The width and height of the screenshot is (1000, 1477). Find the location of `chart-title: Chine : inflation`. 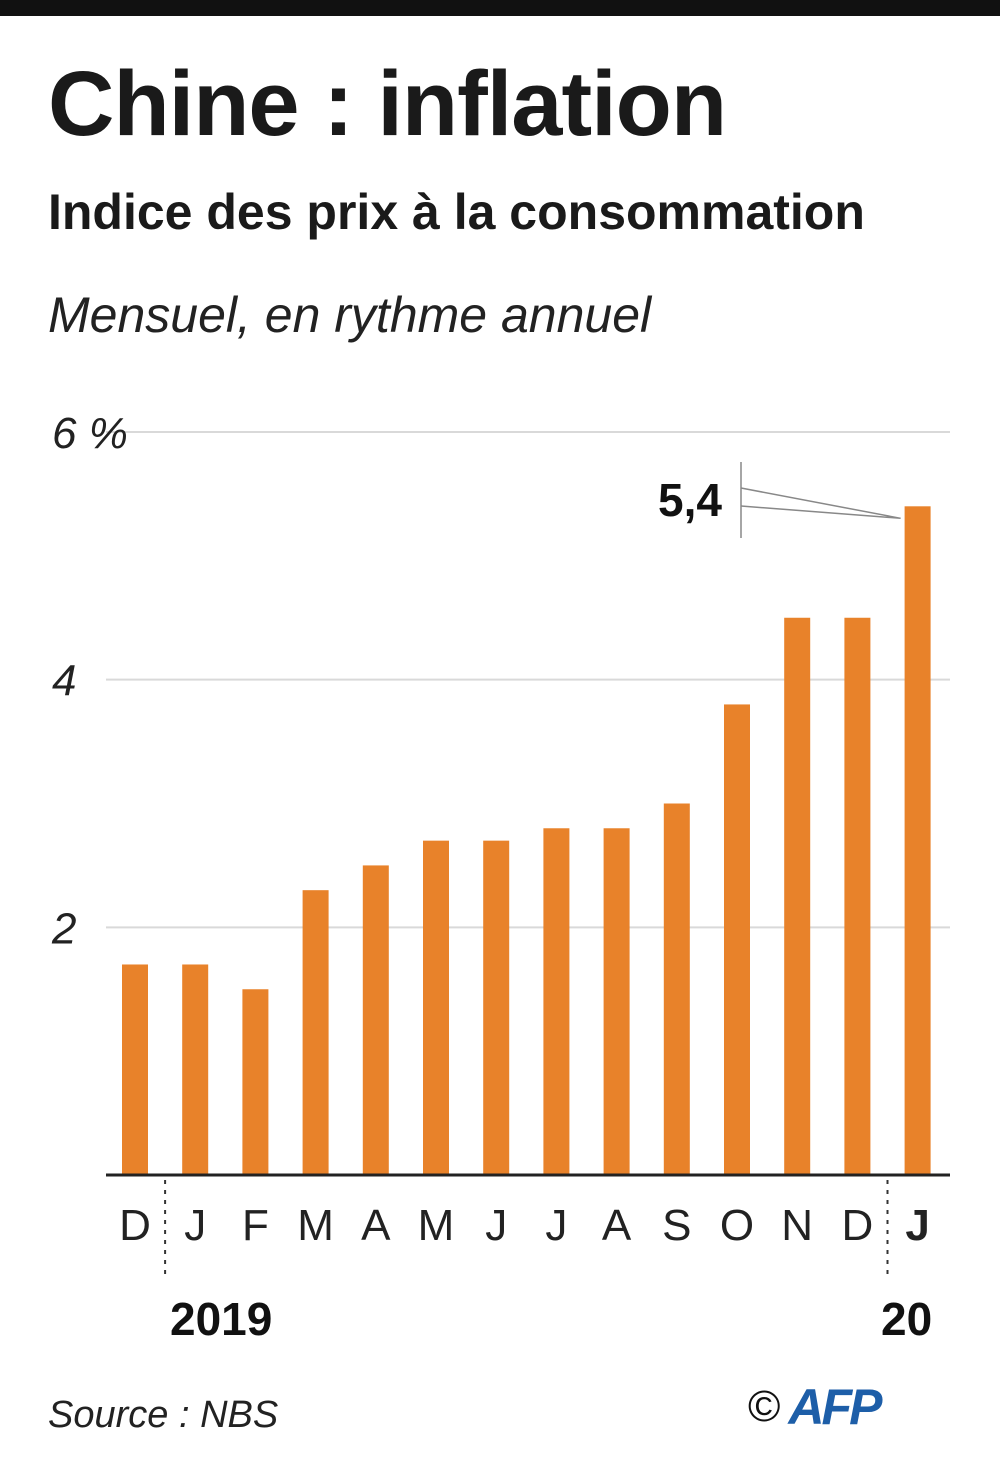

chart-title: Chine : inflation is located at coordinates (387, 104).